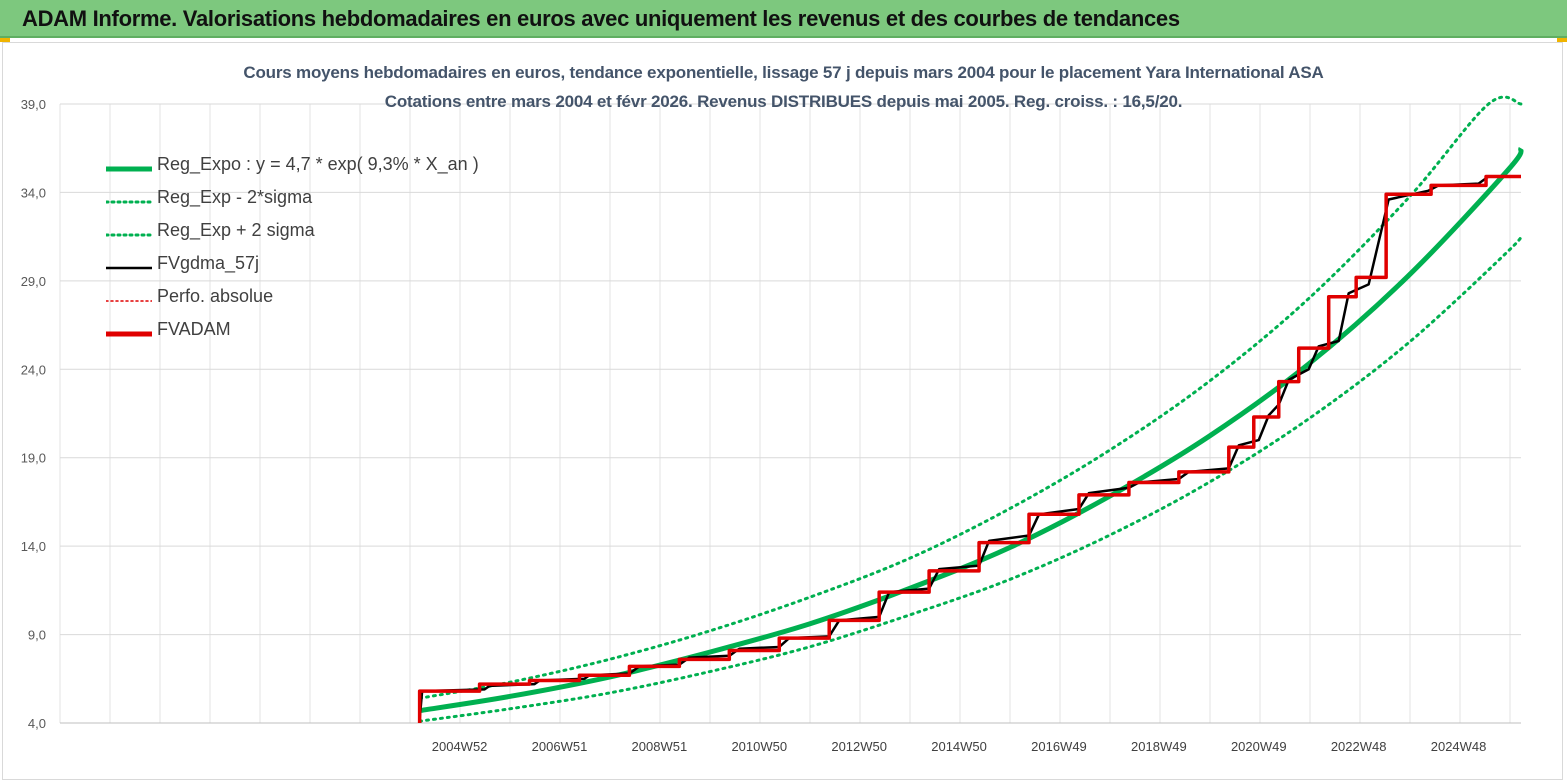 The image size is (1567, 783). I want to click on legend-label: Reg_Exp - 2*sigma, so click(235, 197).